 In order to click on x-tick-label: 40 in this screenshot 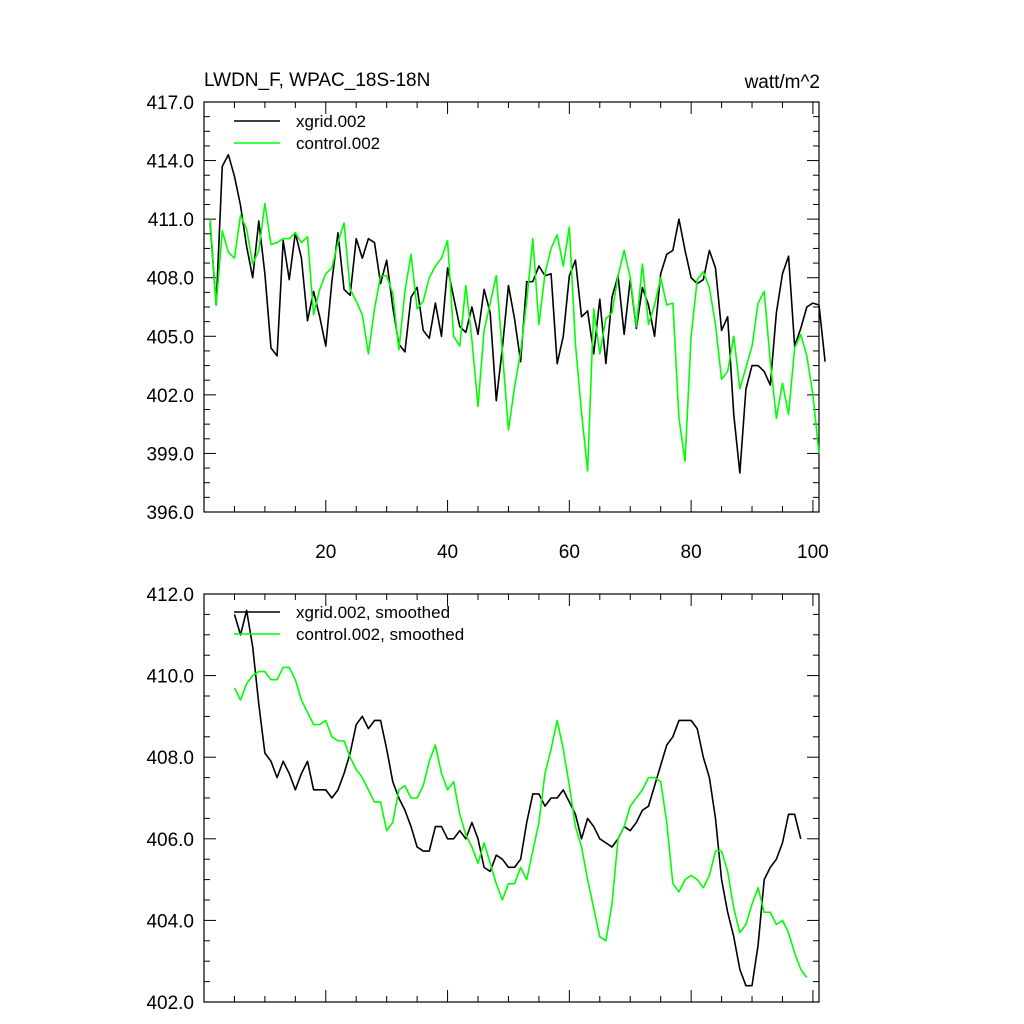, I will do `click(447, 552)`.